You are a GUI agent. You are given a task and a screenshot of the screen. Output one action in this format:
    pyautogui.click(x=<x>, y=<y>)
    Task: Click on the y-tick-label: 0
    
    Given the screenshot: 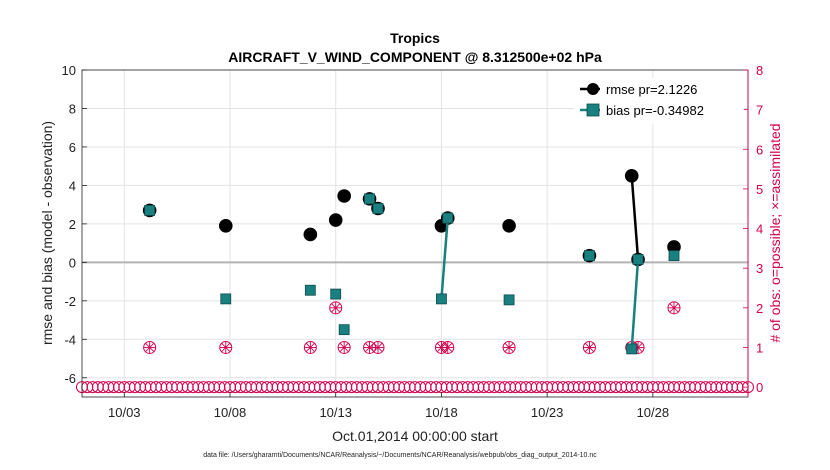 What is the action you would take?
    pyautogui.click(x=72, y=262)
    